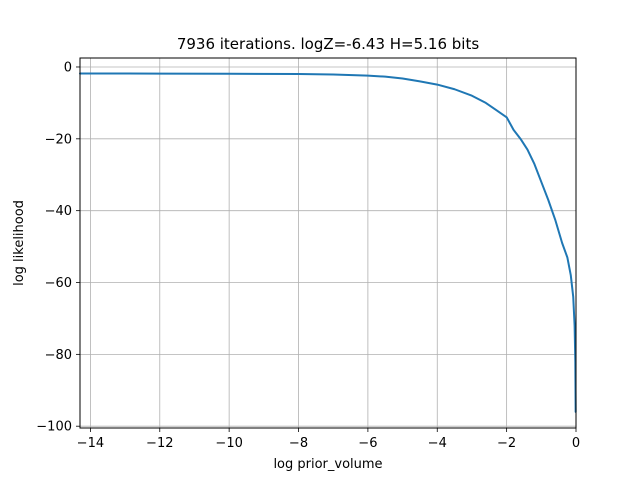  I want to click on x-tick-label: −12, so click(159, 443).